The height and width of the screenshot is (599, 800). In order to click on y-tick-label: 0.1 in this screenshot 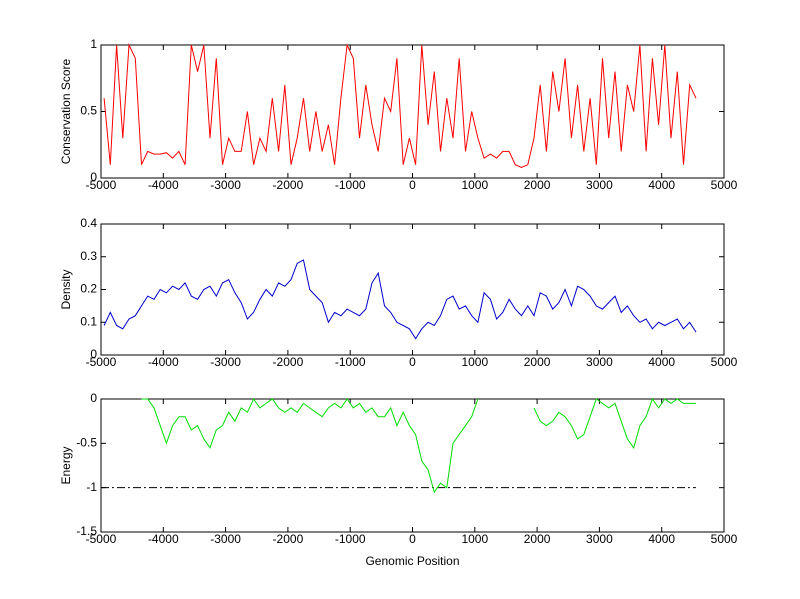, I will do `click(88, 321)`.